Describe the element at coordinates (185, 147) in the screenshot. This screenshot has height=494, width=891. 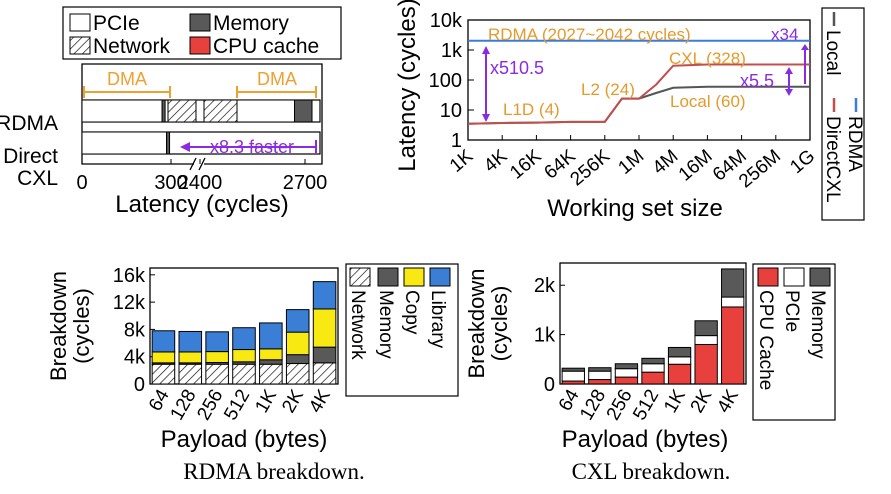
I see `speedup-arrow-head` at that location.